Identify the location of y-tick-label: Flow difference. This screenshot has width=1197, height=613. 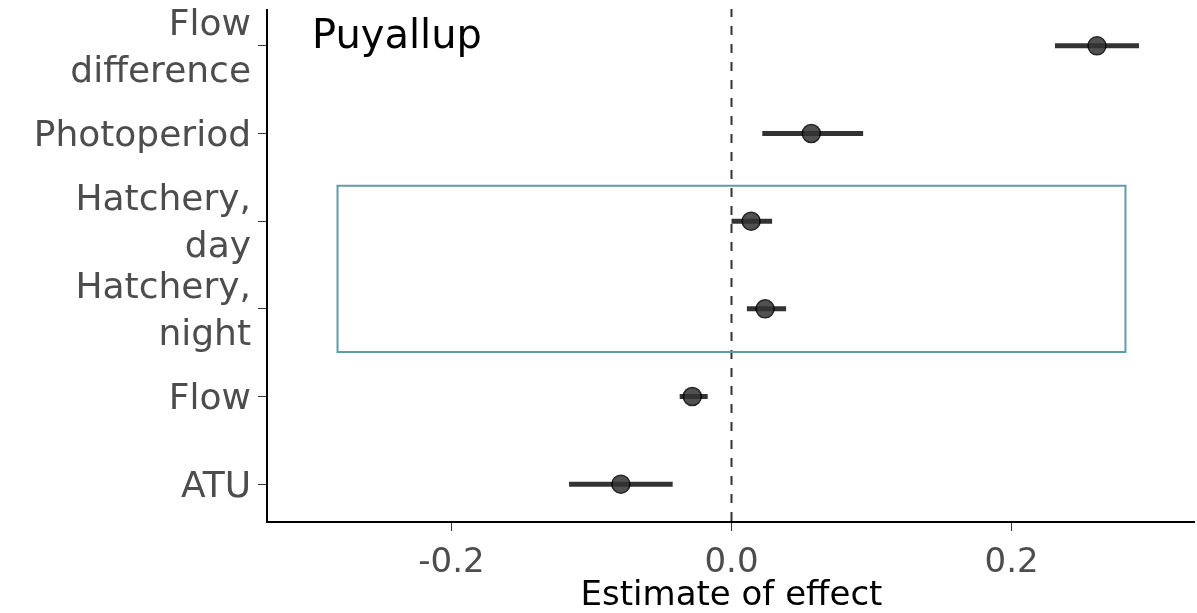
(161, 46).